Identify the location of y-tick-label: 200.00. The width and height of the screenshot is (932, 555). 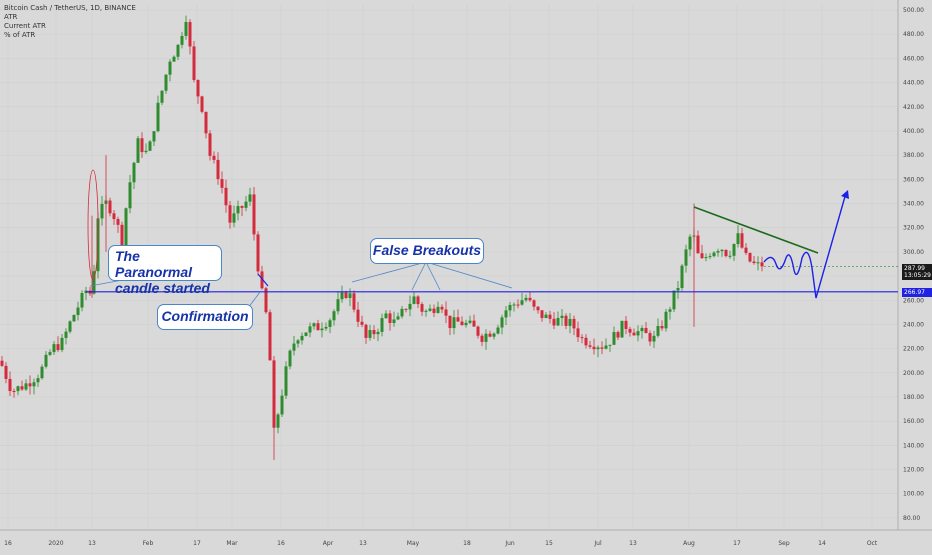
(913, 373).